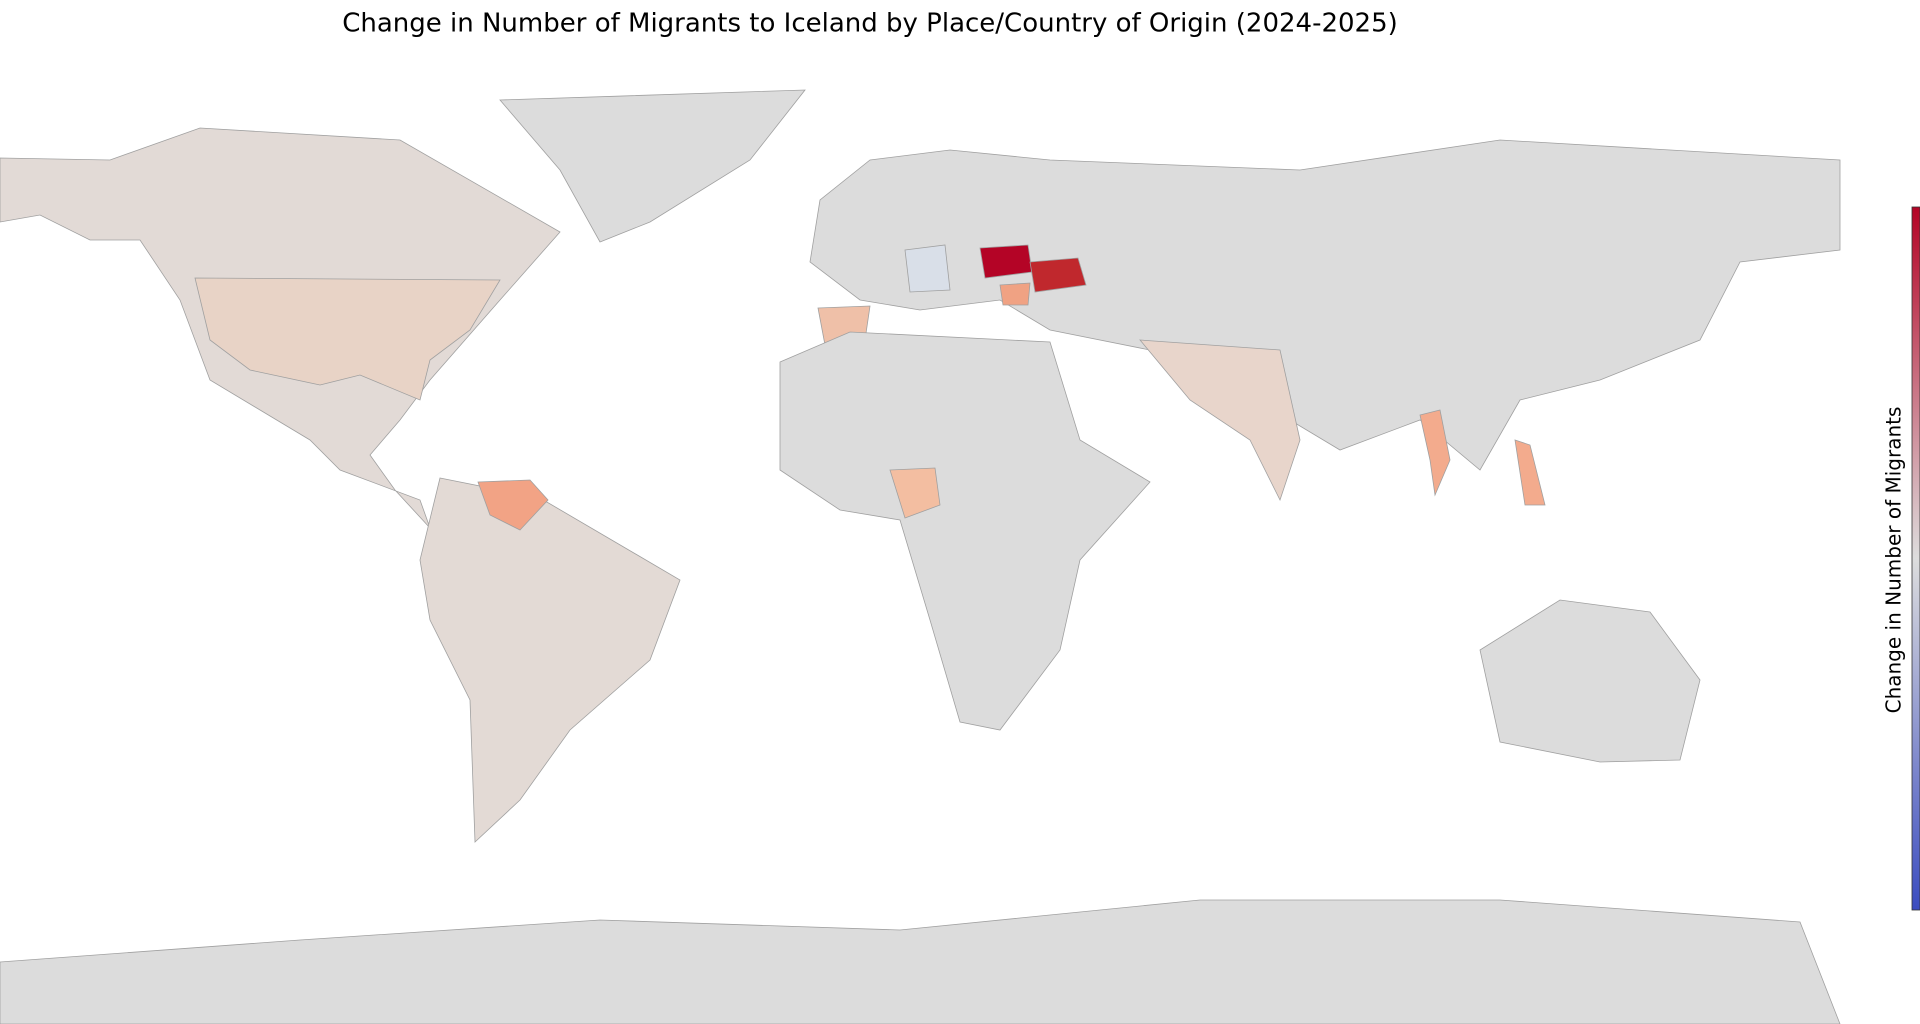 The image size is (1920, 1024). I want to click on south-asia, so click(1220, 420).